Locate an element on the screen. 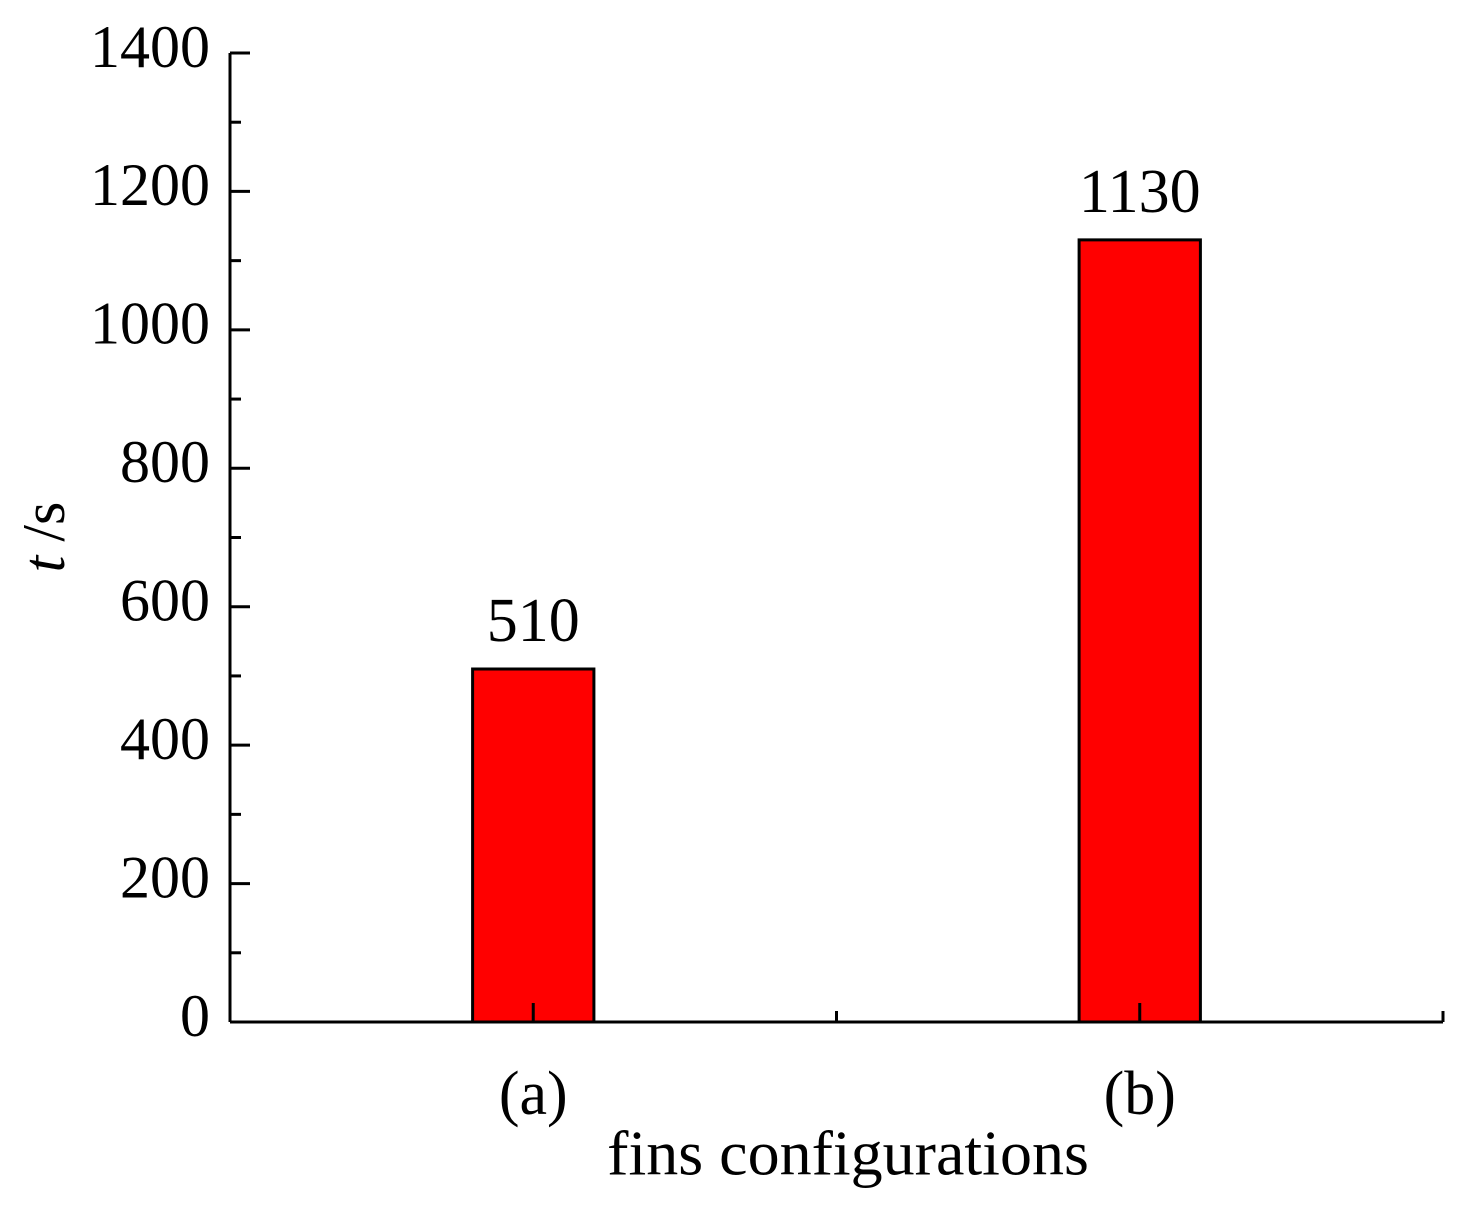 The image size is (1469, 1210). y-tick-label: 200 is located at coordinates (165, 877).